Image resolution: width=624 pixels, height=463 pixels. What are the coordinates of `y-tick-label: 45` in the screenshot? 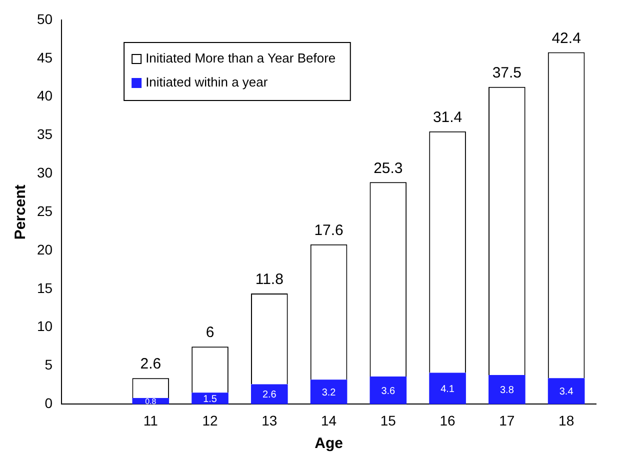 It's located at (44, 57).